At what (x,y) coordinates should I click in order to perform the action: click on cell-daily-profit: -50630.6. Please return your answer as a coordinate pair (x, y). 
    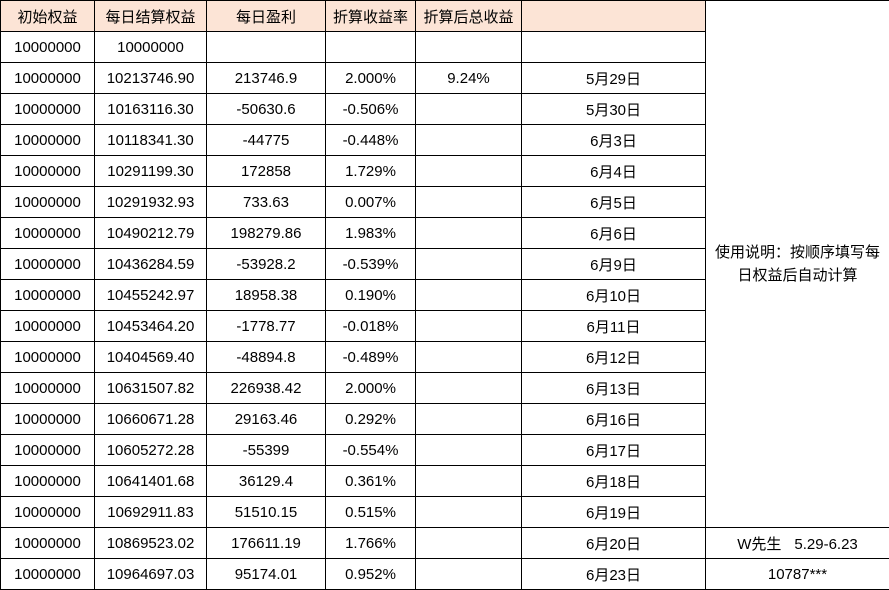
    Looking at the image, I should click on (266, 109).